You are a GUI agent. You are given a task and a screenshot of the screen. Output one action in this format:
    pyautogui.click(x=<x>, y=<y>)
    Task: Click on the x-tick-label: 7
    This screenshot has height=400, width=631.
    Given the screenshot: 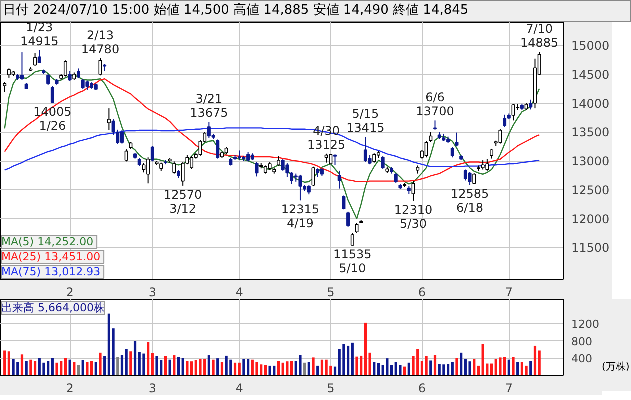 What is the action you would take?
    pyautogui.click(x=509, y=389)
    